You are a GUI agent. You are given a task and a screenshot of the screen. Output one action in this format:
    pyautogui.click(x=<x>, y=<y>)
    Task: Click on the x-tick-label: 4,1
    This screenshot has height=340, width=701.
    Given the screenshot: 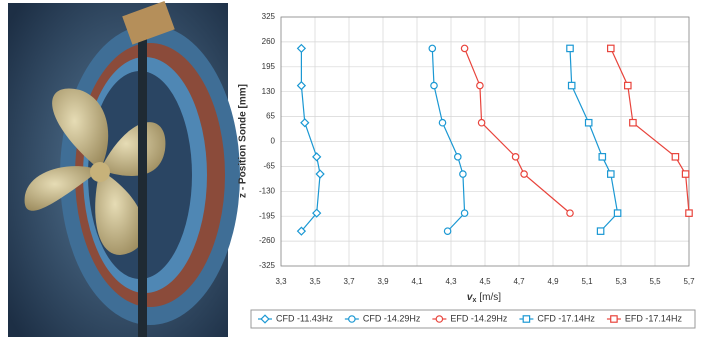 What is the action you would take?
    pyautogui.click(x=417, y=281)
    